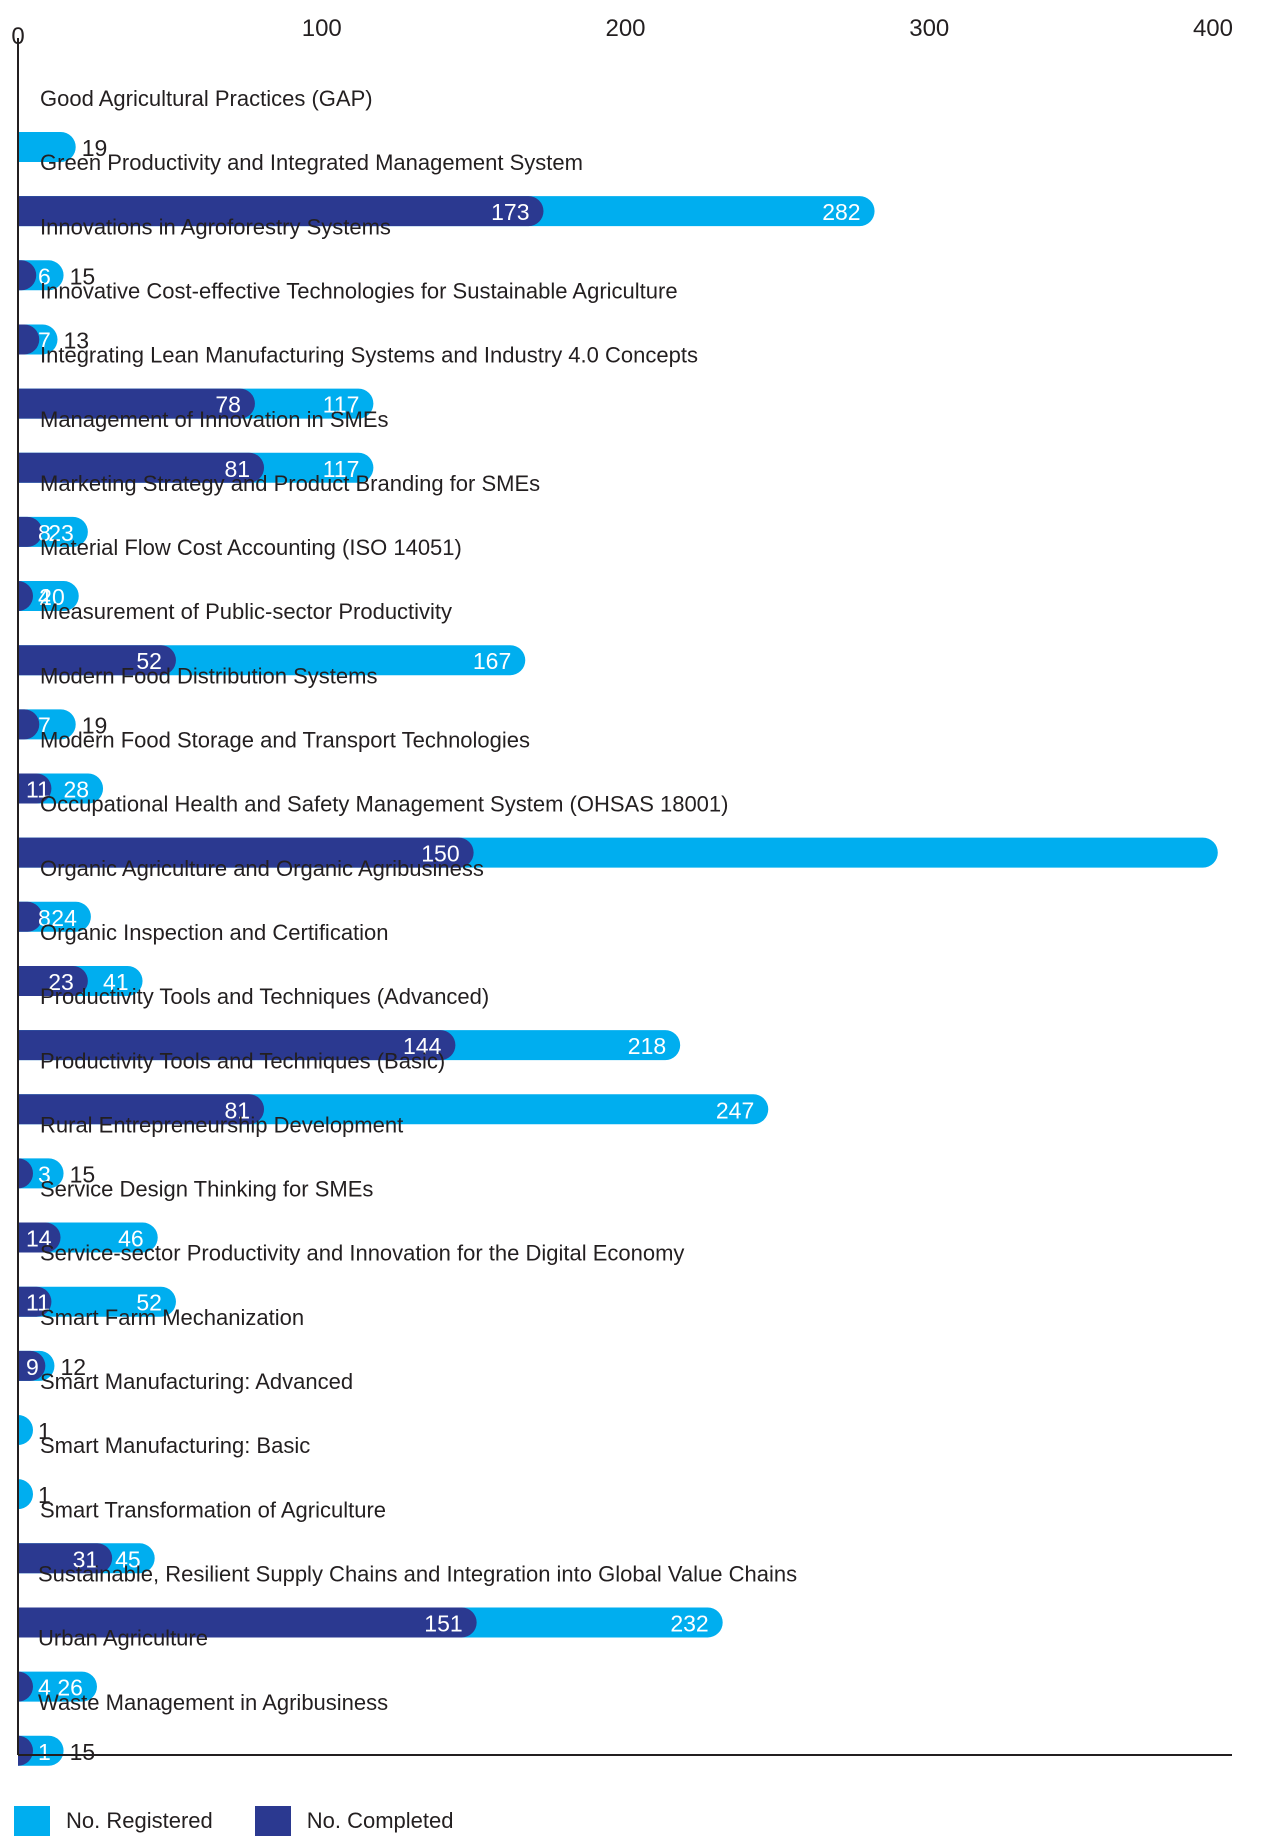 The height and width of the screenshot is (1839, 1263). I want to click on value-label-registered: 28, so click(76, 790).